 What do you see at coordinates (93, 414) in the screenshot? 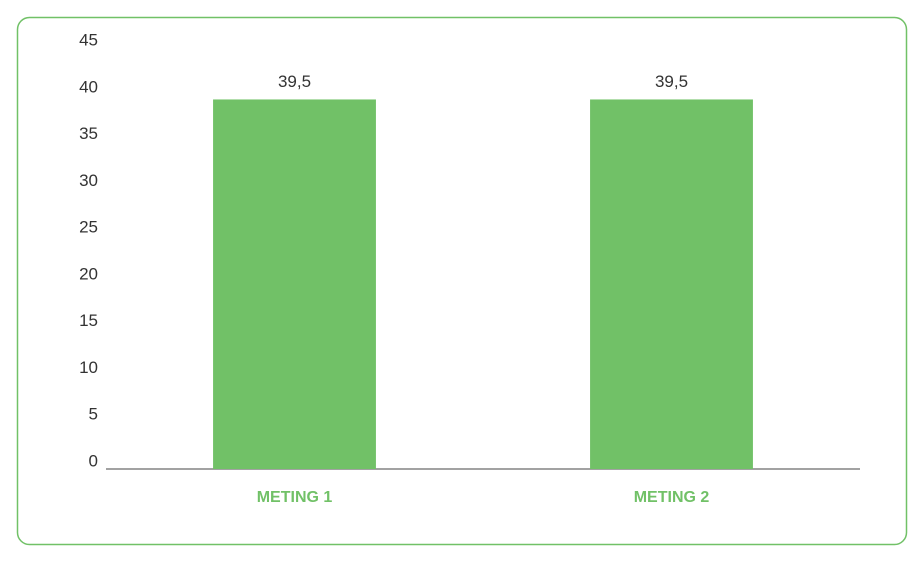
I see `y-tick-label: 5` at bounding box center [93, 414].